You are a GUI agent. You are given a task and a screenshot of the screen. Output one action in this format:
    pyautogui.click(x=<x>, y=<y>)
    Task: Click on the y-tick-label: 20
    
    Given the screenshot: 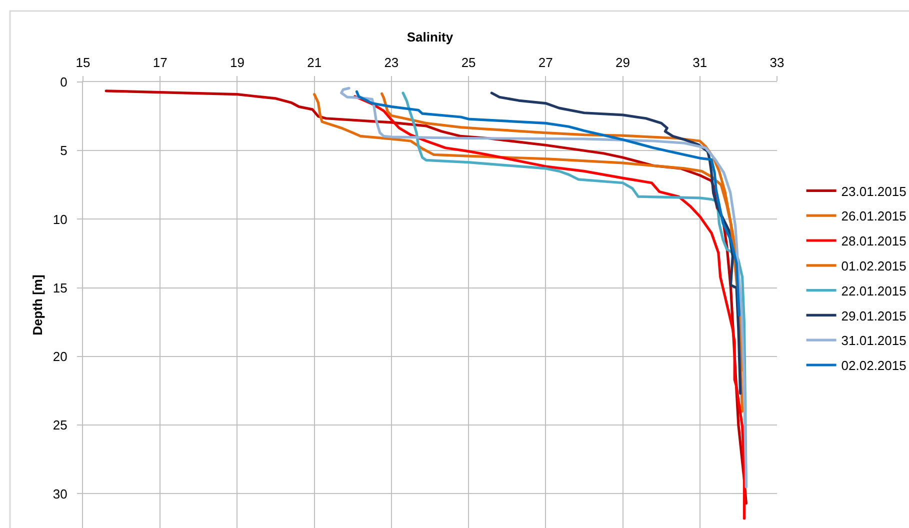 What is the action you would take?
    pyautogui.click(x=60, y=356)
    